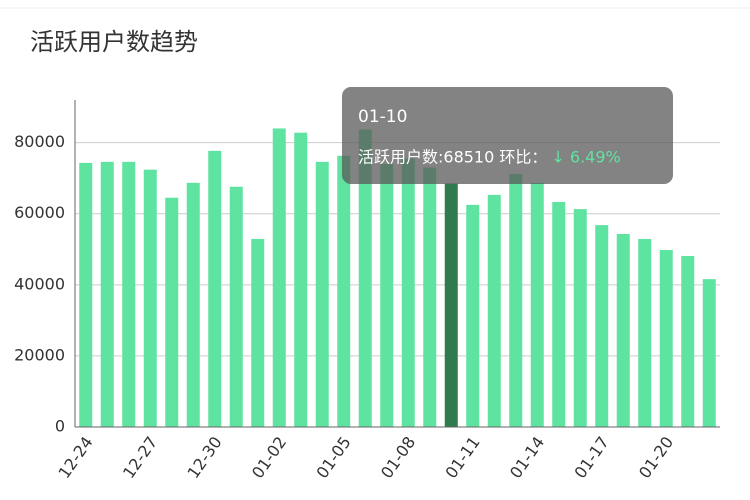  I want to click on y-tick-label: 0, so click(60, 426).